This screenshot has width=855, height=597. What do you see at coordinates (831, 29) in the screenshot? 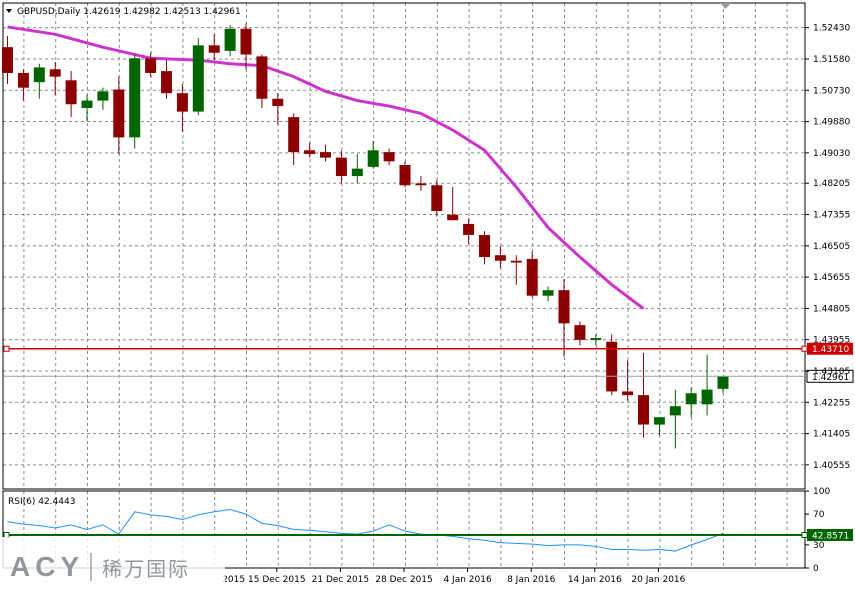
I see `y-tick-label: 1.52430` at bounding box center [831, 29].